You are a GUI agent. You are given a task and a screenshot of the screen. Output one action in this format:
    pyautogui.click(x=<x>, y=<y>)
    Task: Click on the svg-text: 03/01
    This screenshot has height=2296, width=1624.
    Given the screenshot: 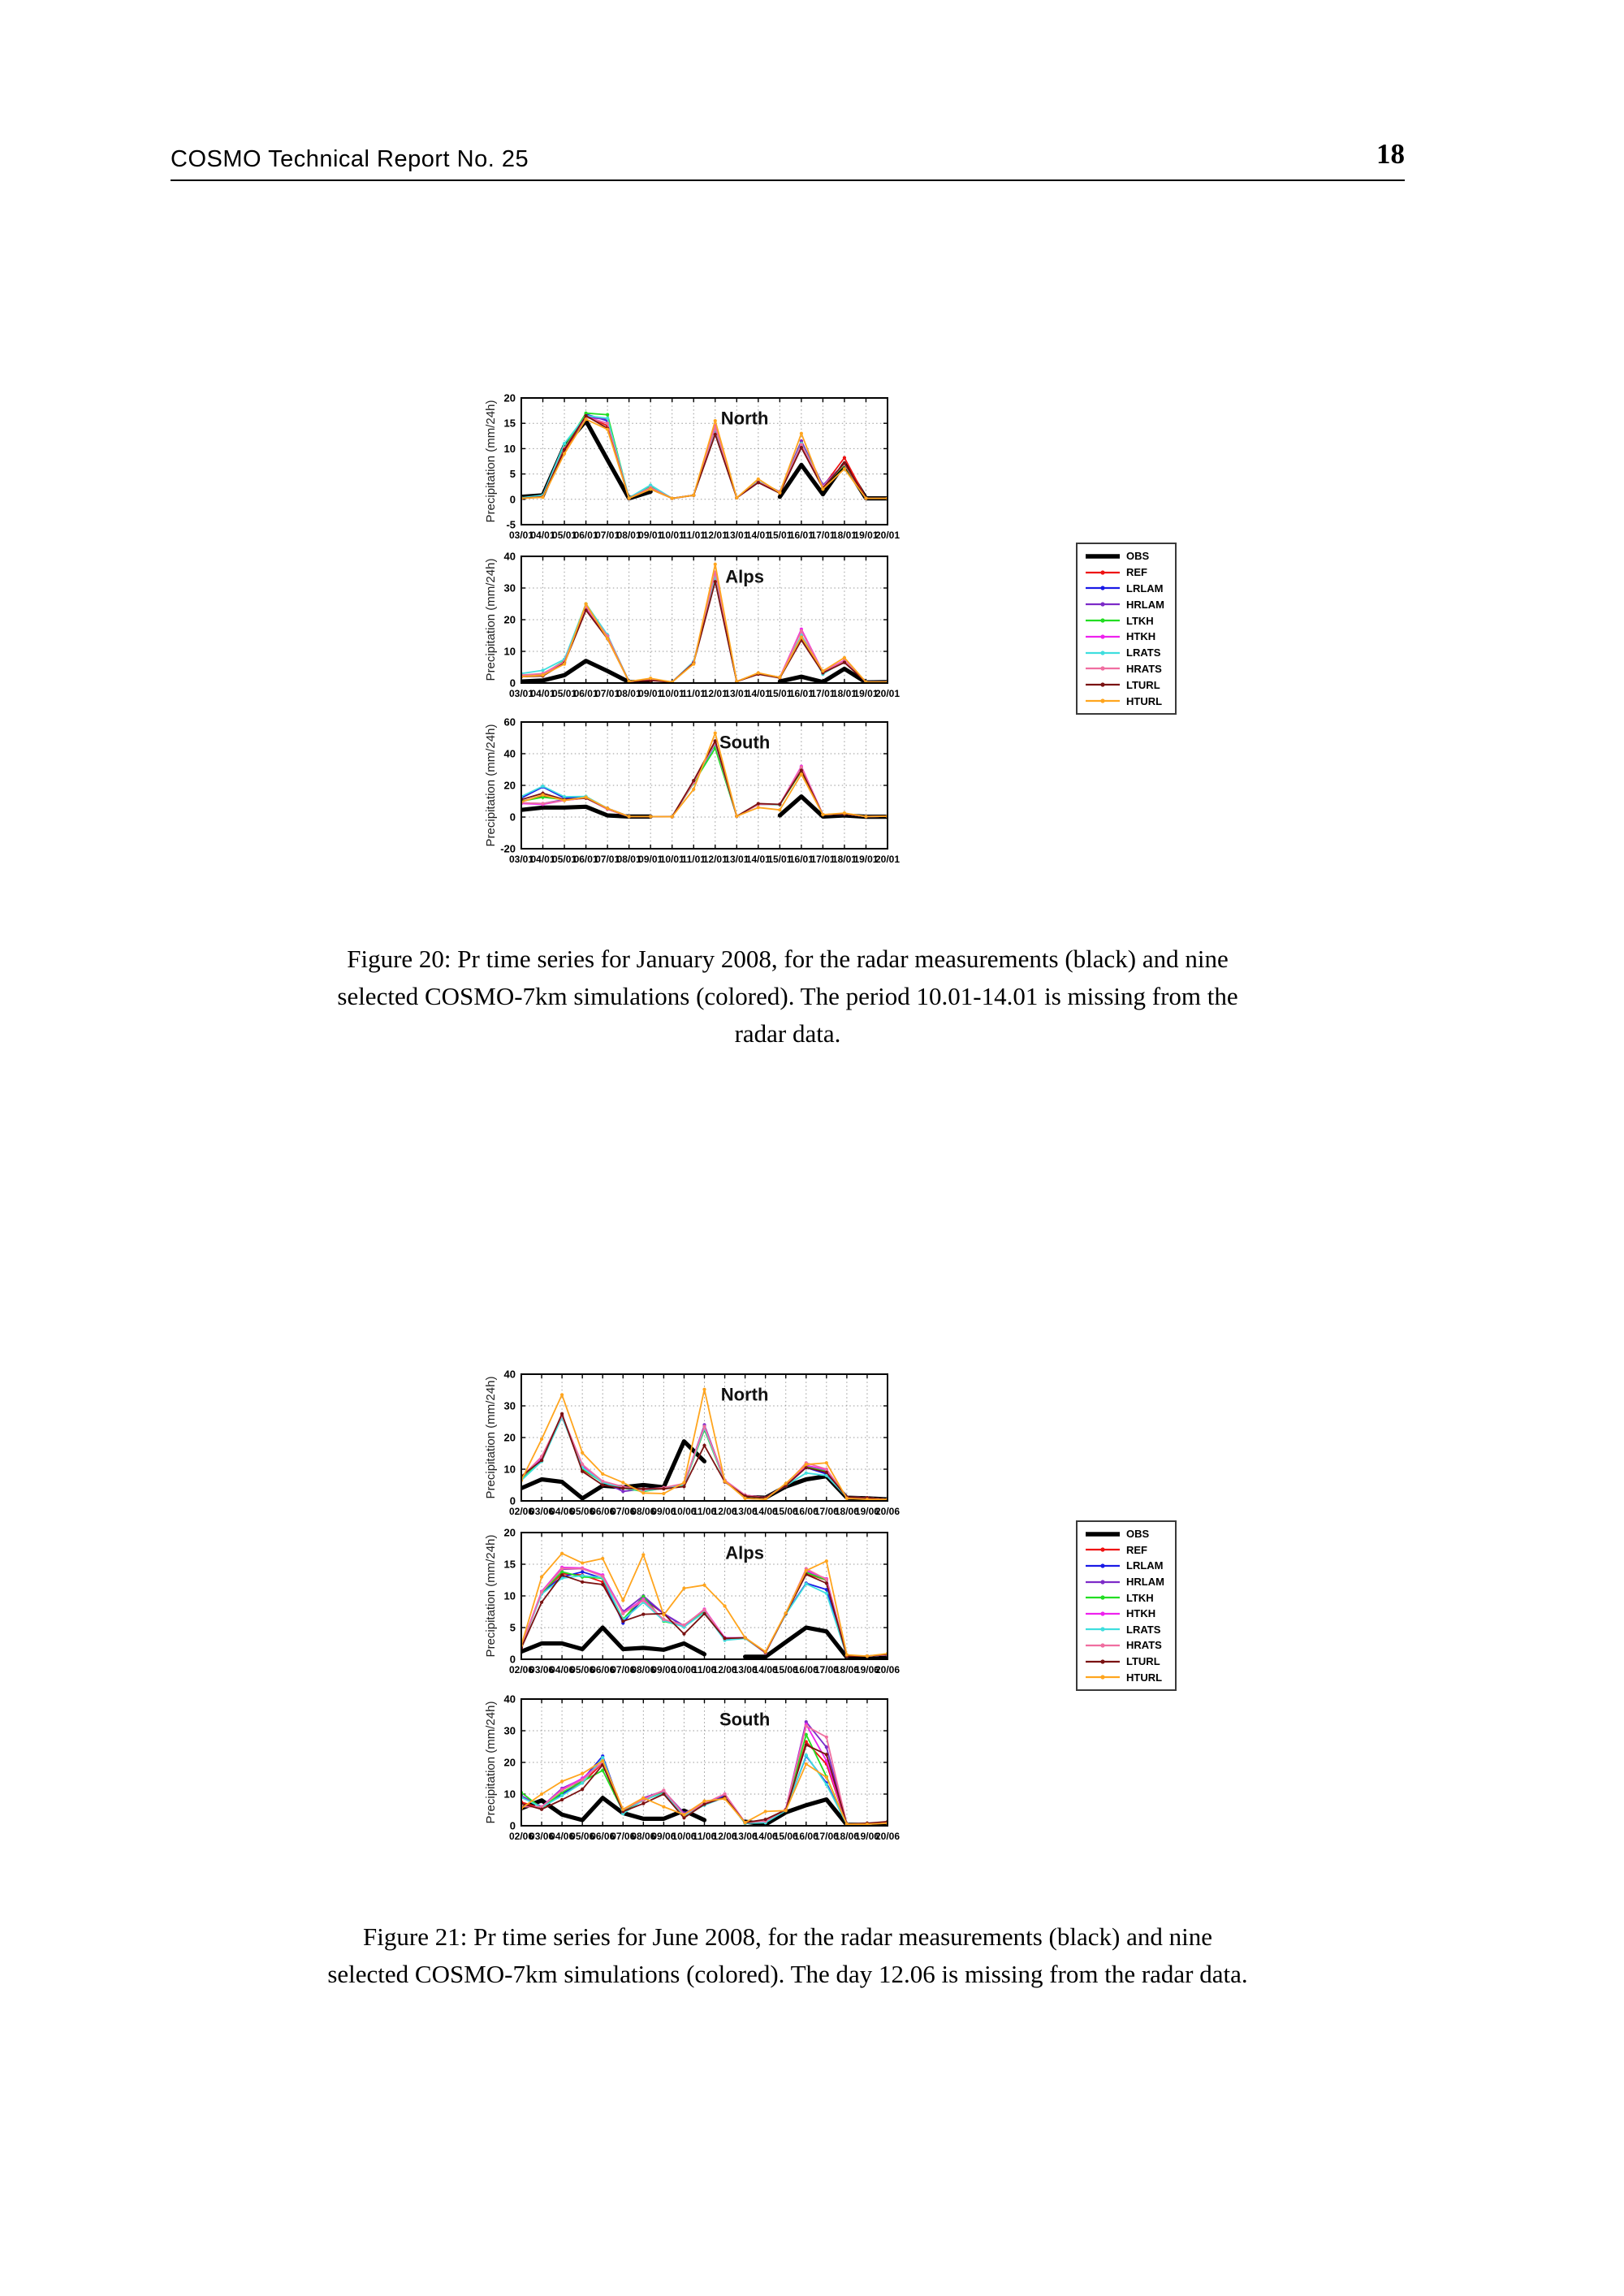 What is the action you would take?
    pyautogui.click(x=521, y=693)
    